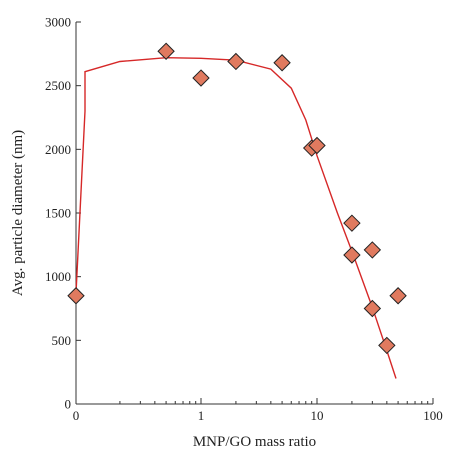 Image resolution: width=474 pixels, height=463 pixels. Describe the element at coordinates (58, 213) in the screenshot. I see `y-tick-label: 1500` at that location.